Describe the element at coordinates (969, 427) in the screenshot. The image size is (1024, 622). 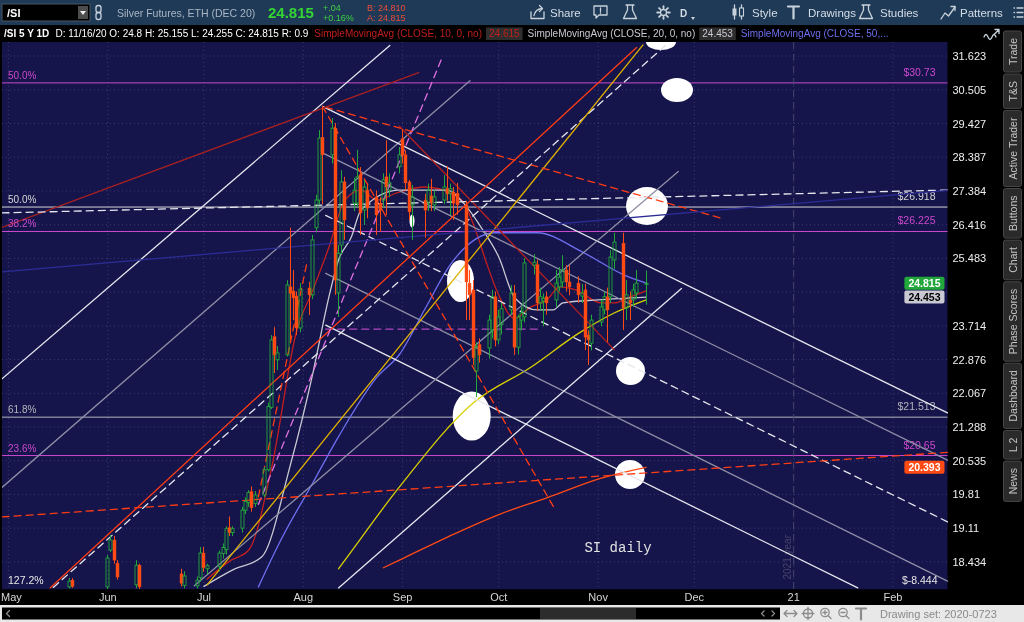
I see `y-tick-label: 21.288` at that location.